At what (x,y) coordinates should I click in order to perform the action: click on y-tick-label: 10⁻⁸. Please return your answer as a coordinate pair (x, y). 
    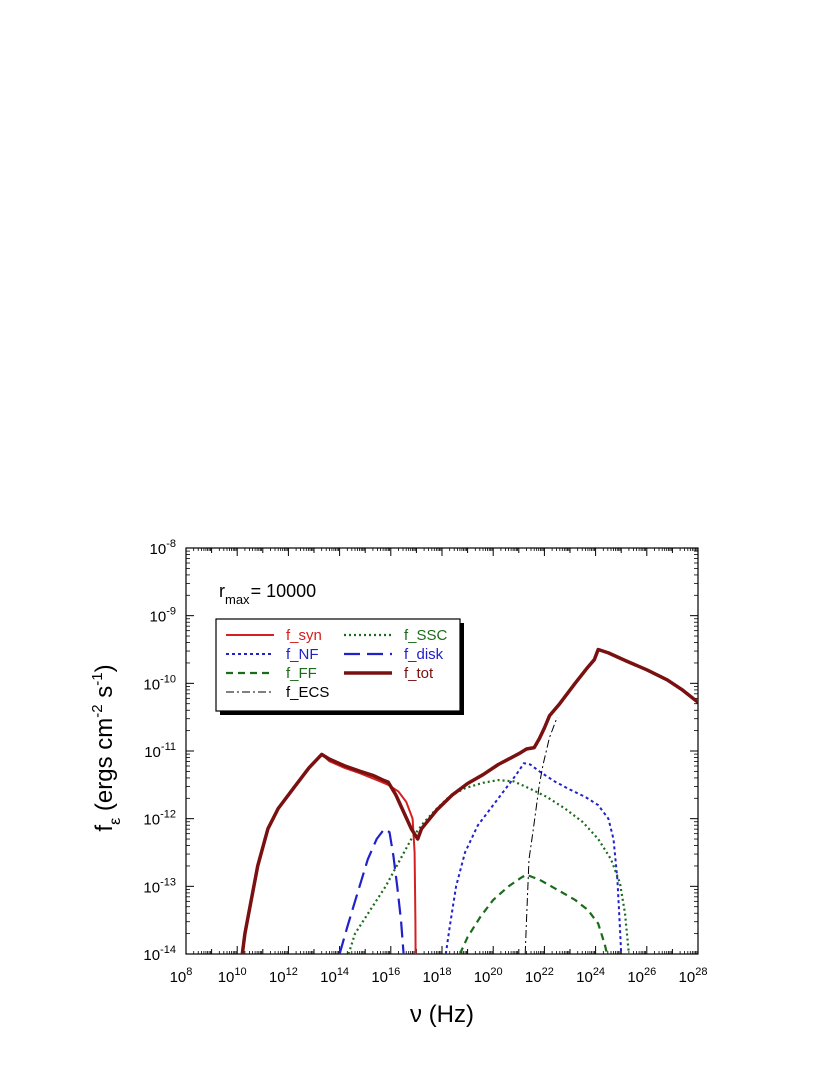
    Looking at the image, I should click on (163, 548).